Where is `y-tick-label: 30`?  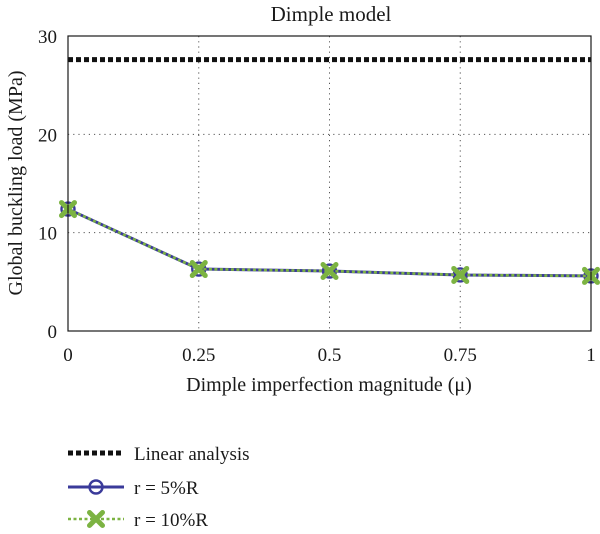
y-tick-label: 30 is located at coordinates (47, 37).